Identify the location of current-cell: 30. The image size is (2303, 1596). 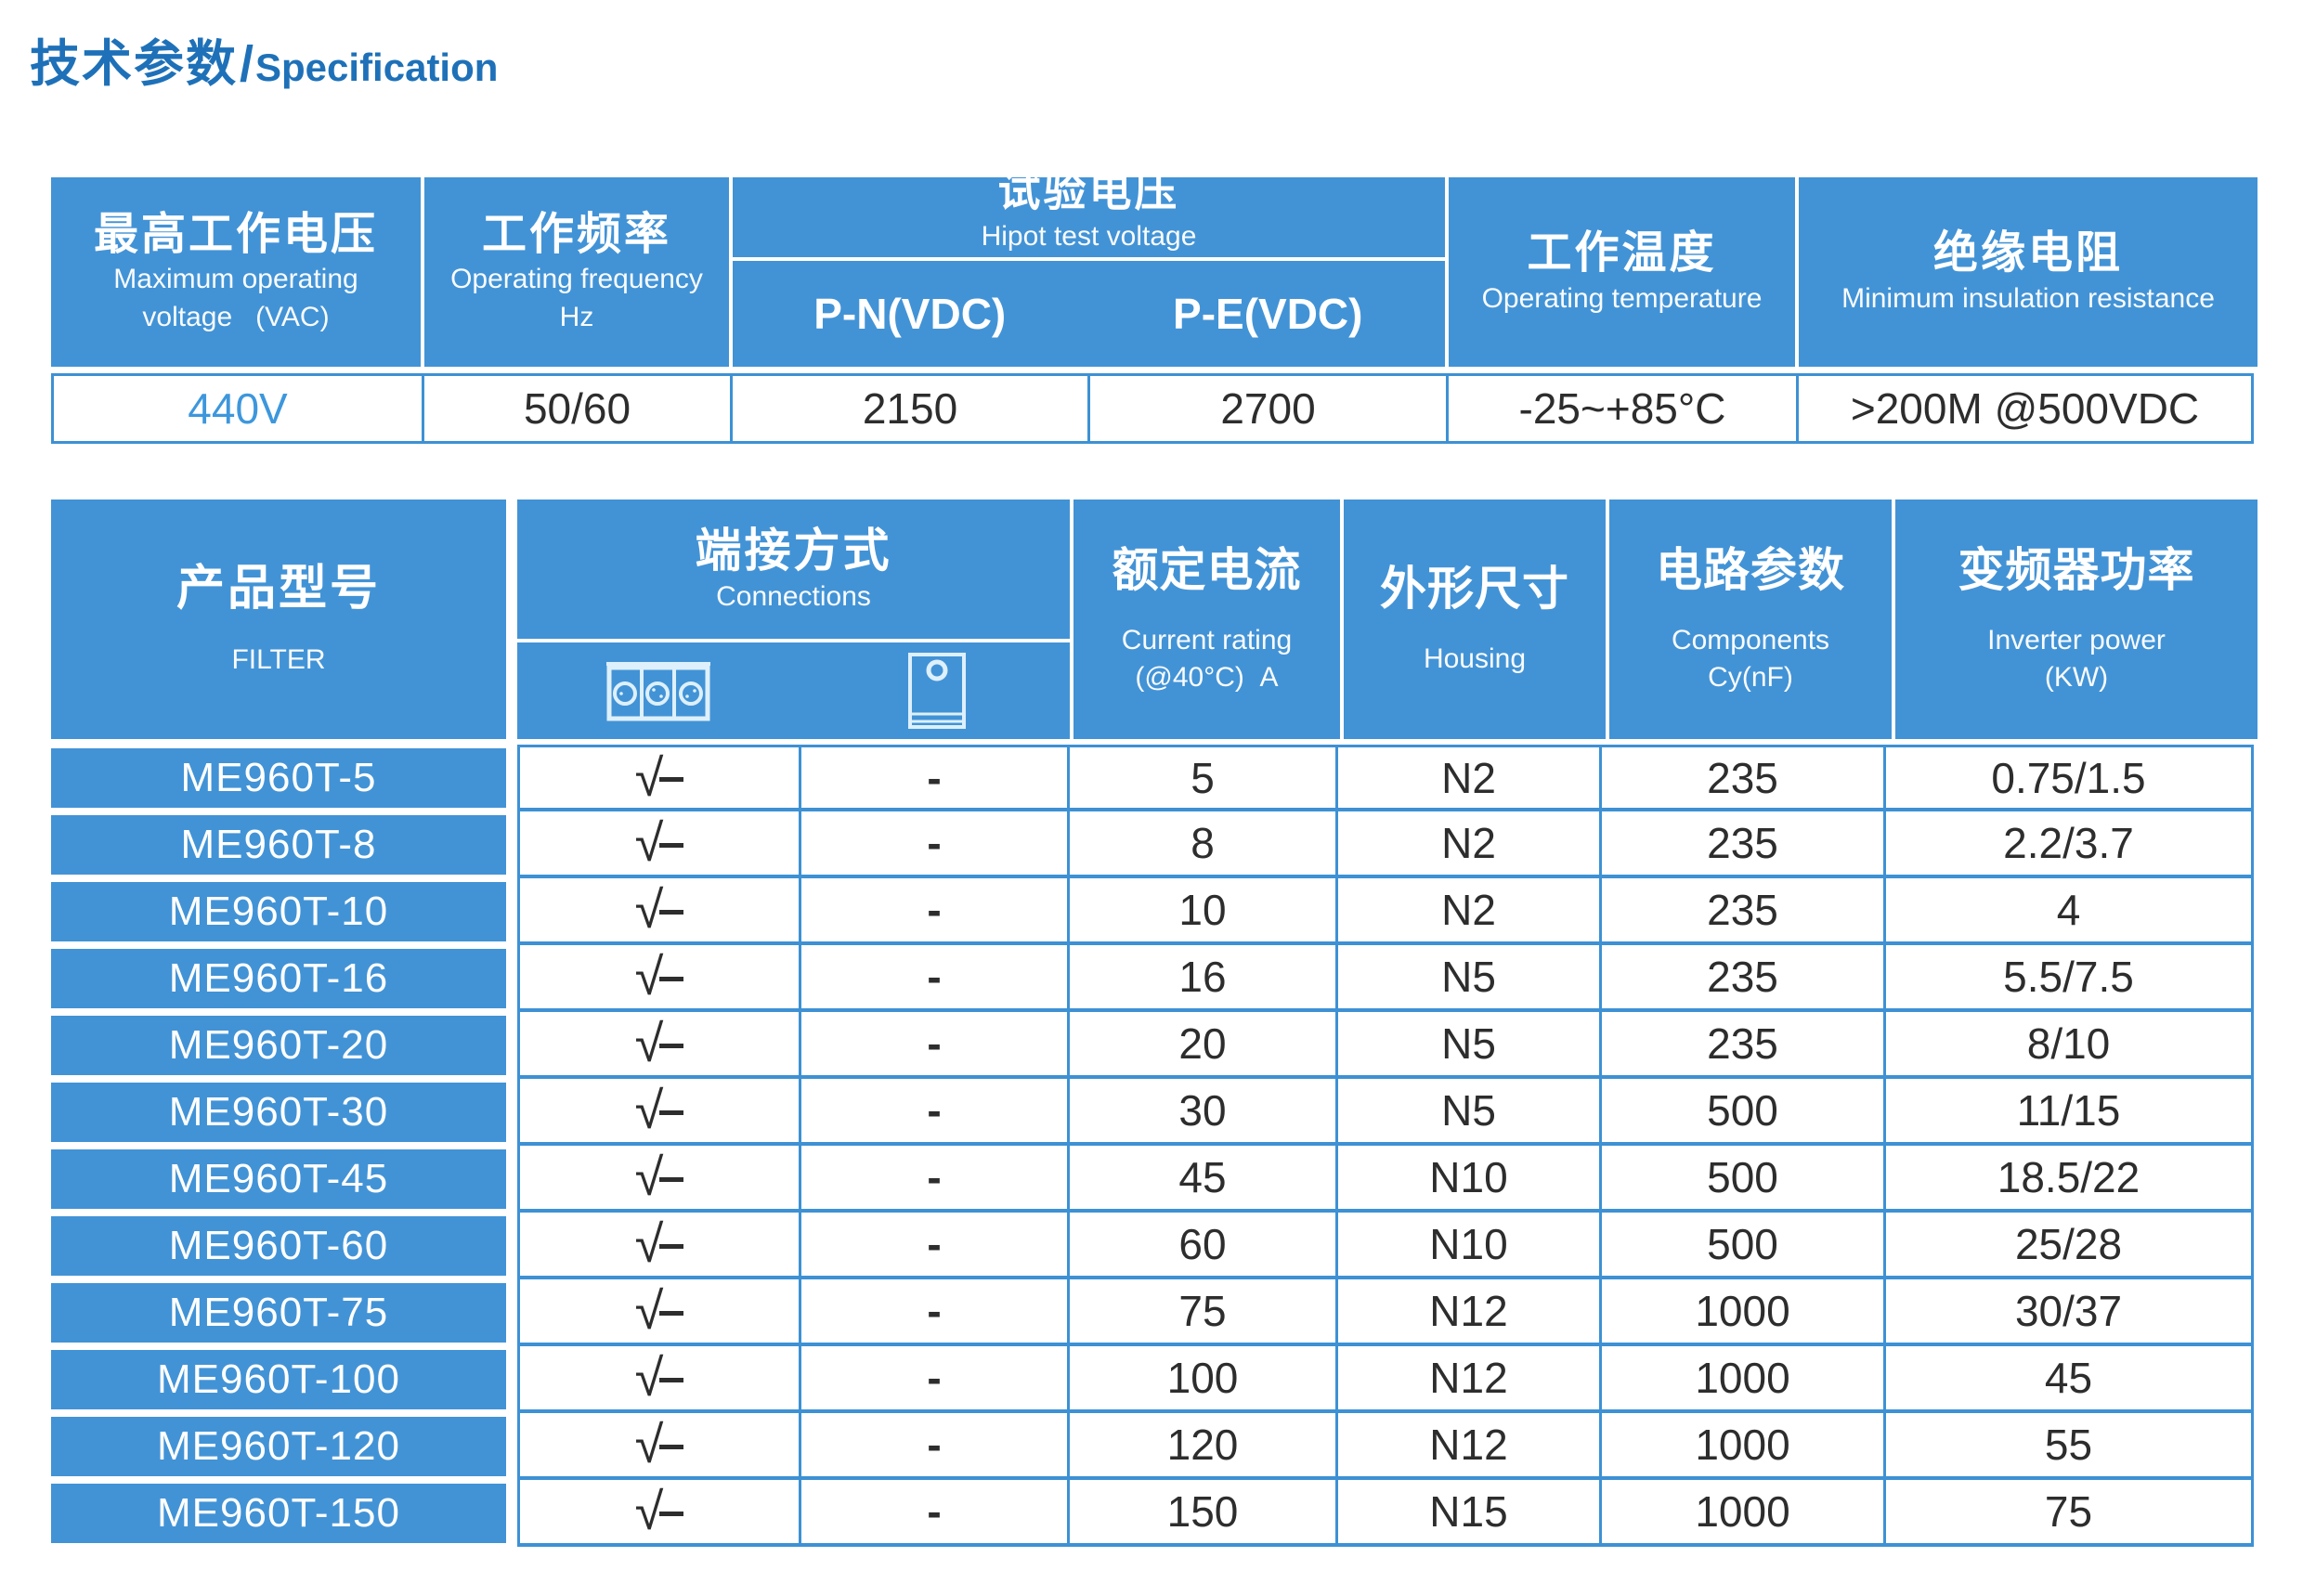
(1204, 1113).